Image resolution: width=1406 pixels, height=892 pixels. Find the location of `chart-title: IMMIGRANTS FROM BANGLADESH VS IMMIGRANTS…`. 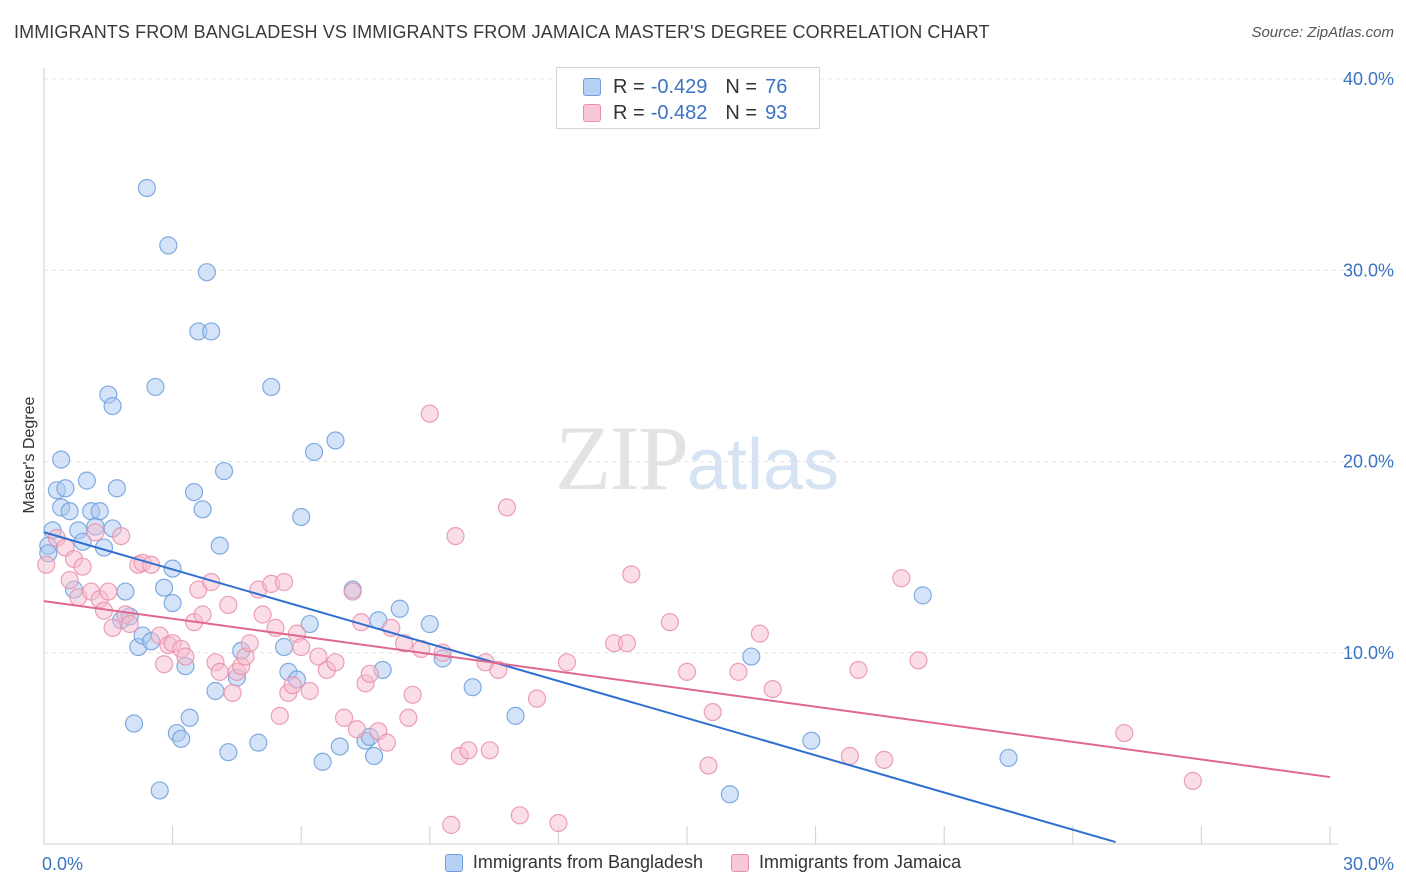

chart-title: IMMIGRANTS FROM BANGLADESH VS IMMIGRANTS… is located at coordinates (502, 32).